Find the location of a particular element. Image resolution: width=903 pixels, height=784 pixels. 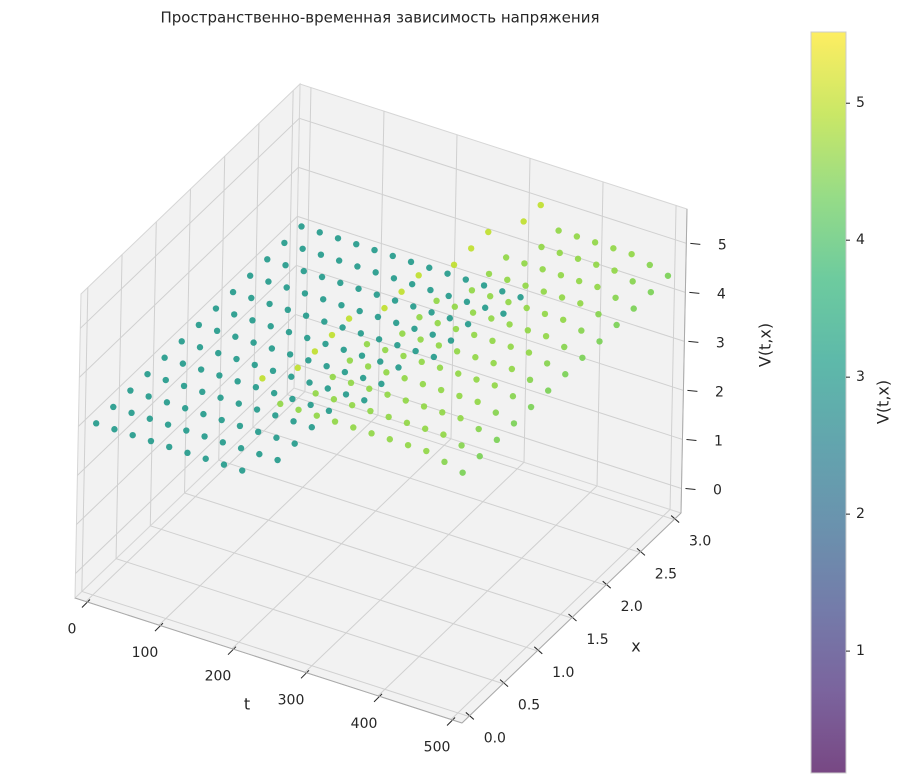

x-axis-line is located at coordinates (571, 618).